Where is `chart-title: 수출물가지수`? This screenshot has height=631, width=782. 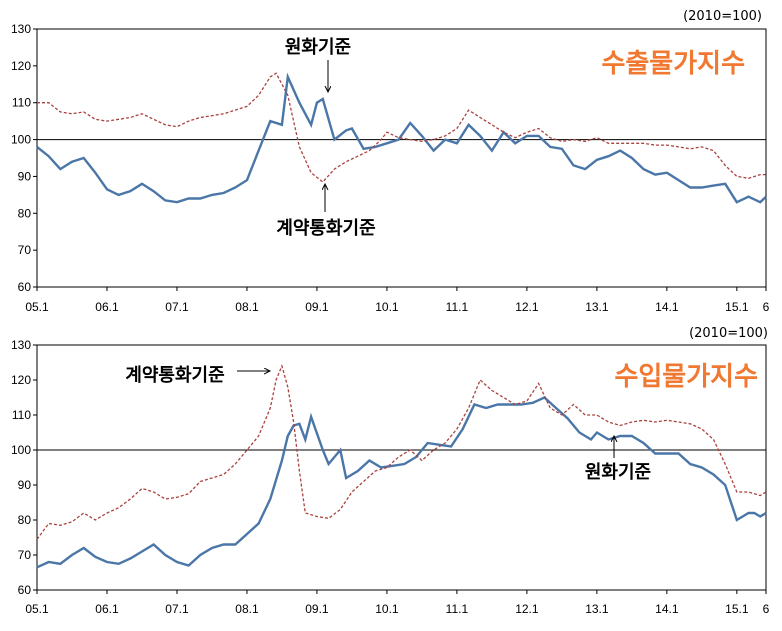 chart-title: 수출물가지수 is located at coordinates (673, 64).